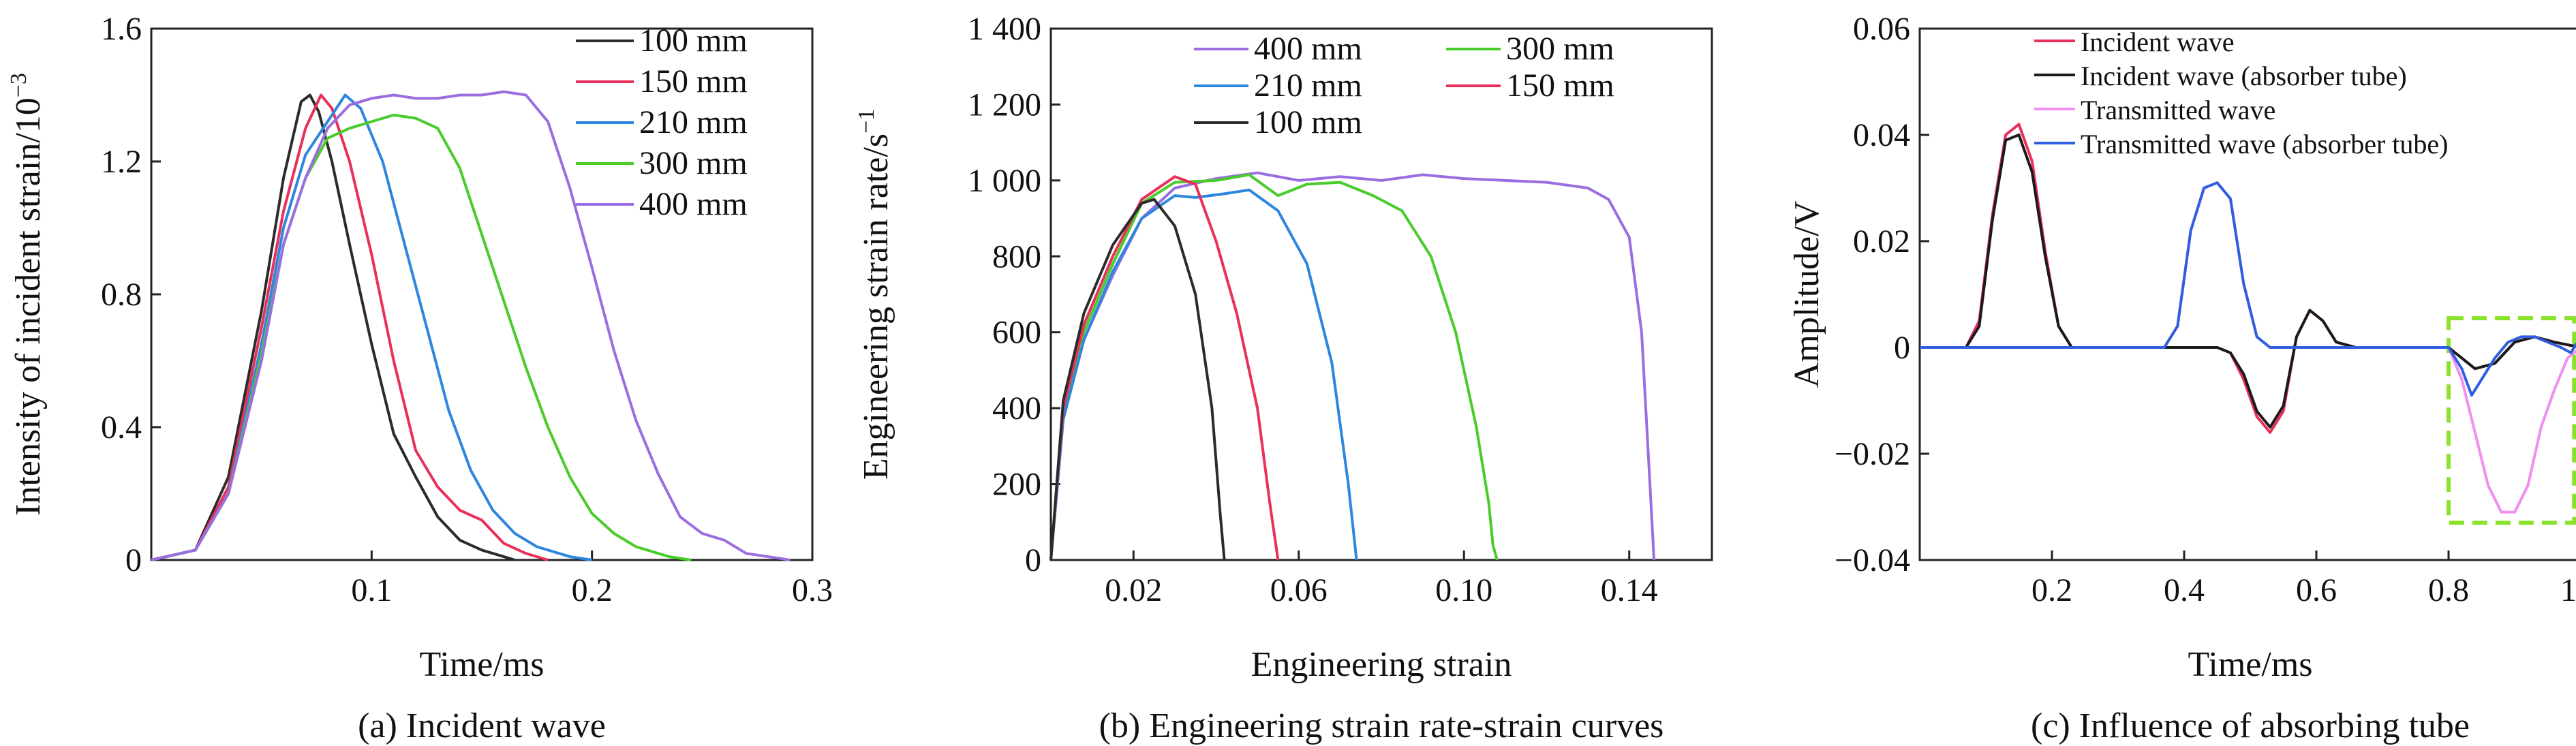 The height and width of the screenshot is (746, 2576). What do you see at coordinates (1005, 105) in the screenshot?
I see `y-tick-label: 1 200` at bounding box center [1005, 105].